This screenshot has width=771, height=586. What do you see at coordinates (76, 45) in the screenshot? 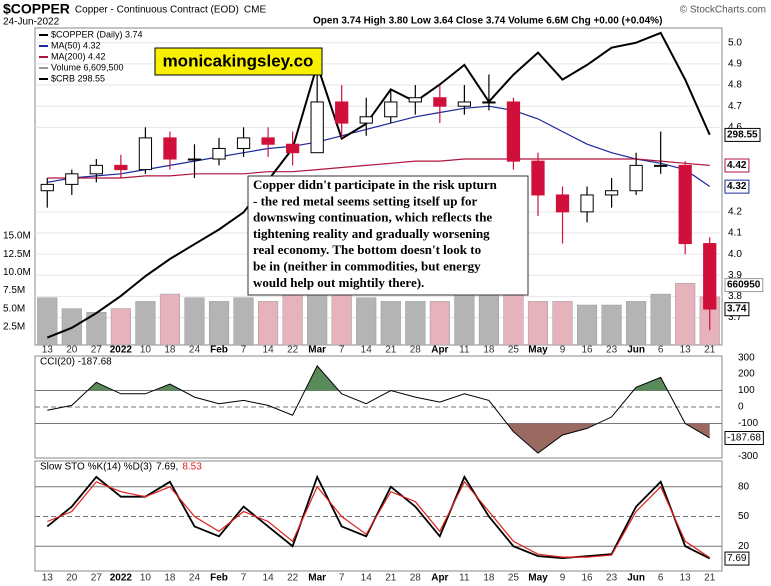
I see `legend-label: MA(50) 4.32` at bounding box center [76, 45].